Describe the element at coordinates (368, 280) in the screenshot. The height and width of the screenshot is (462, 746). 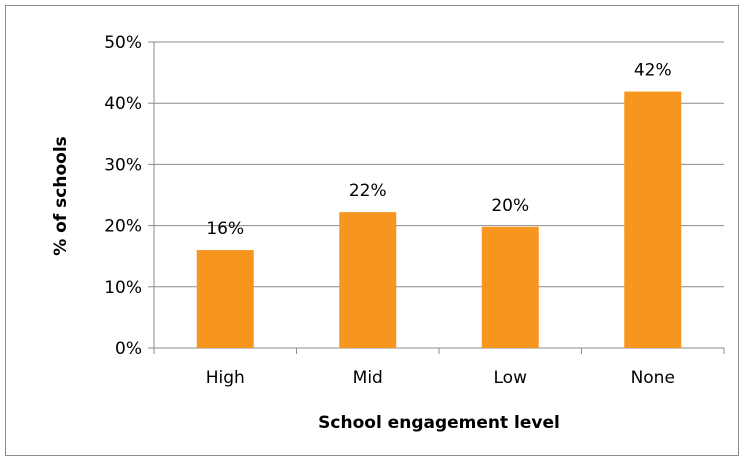
I see `bar-mid` at that location.